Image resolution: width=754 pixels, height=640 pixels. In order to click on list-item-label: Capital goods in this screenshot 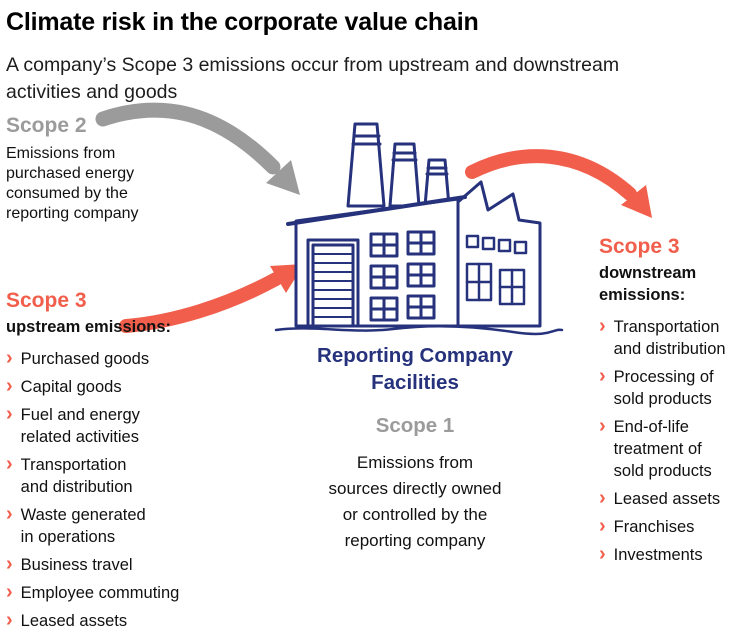, I will do `click(71, 387)`.